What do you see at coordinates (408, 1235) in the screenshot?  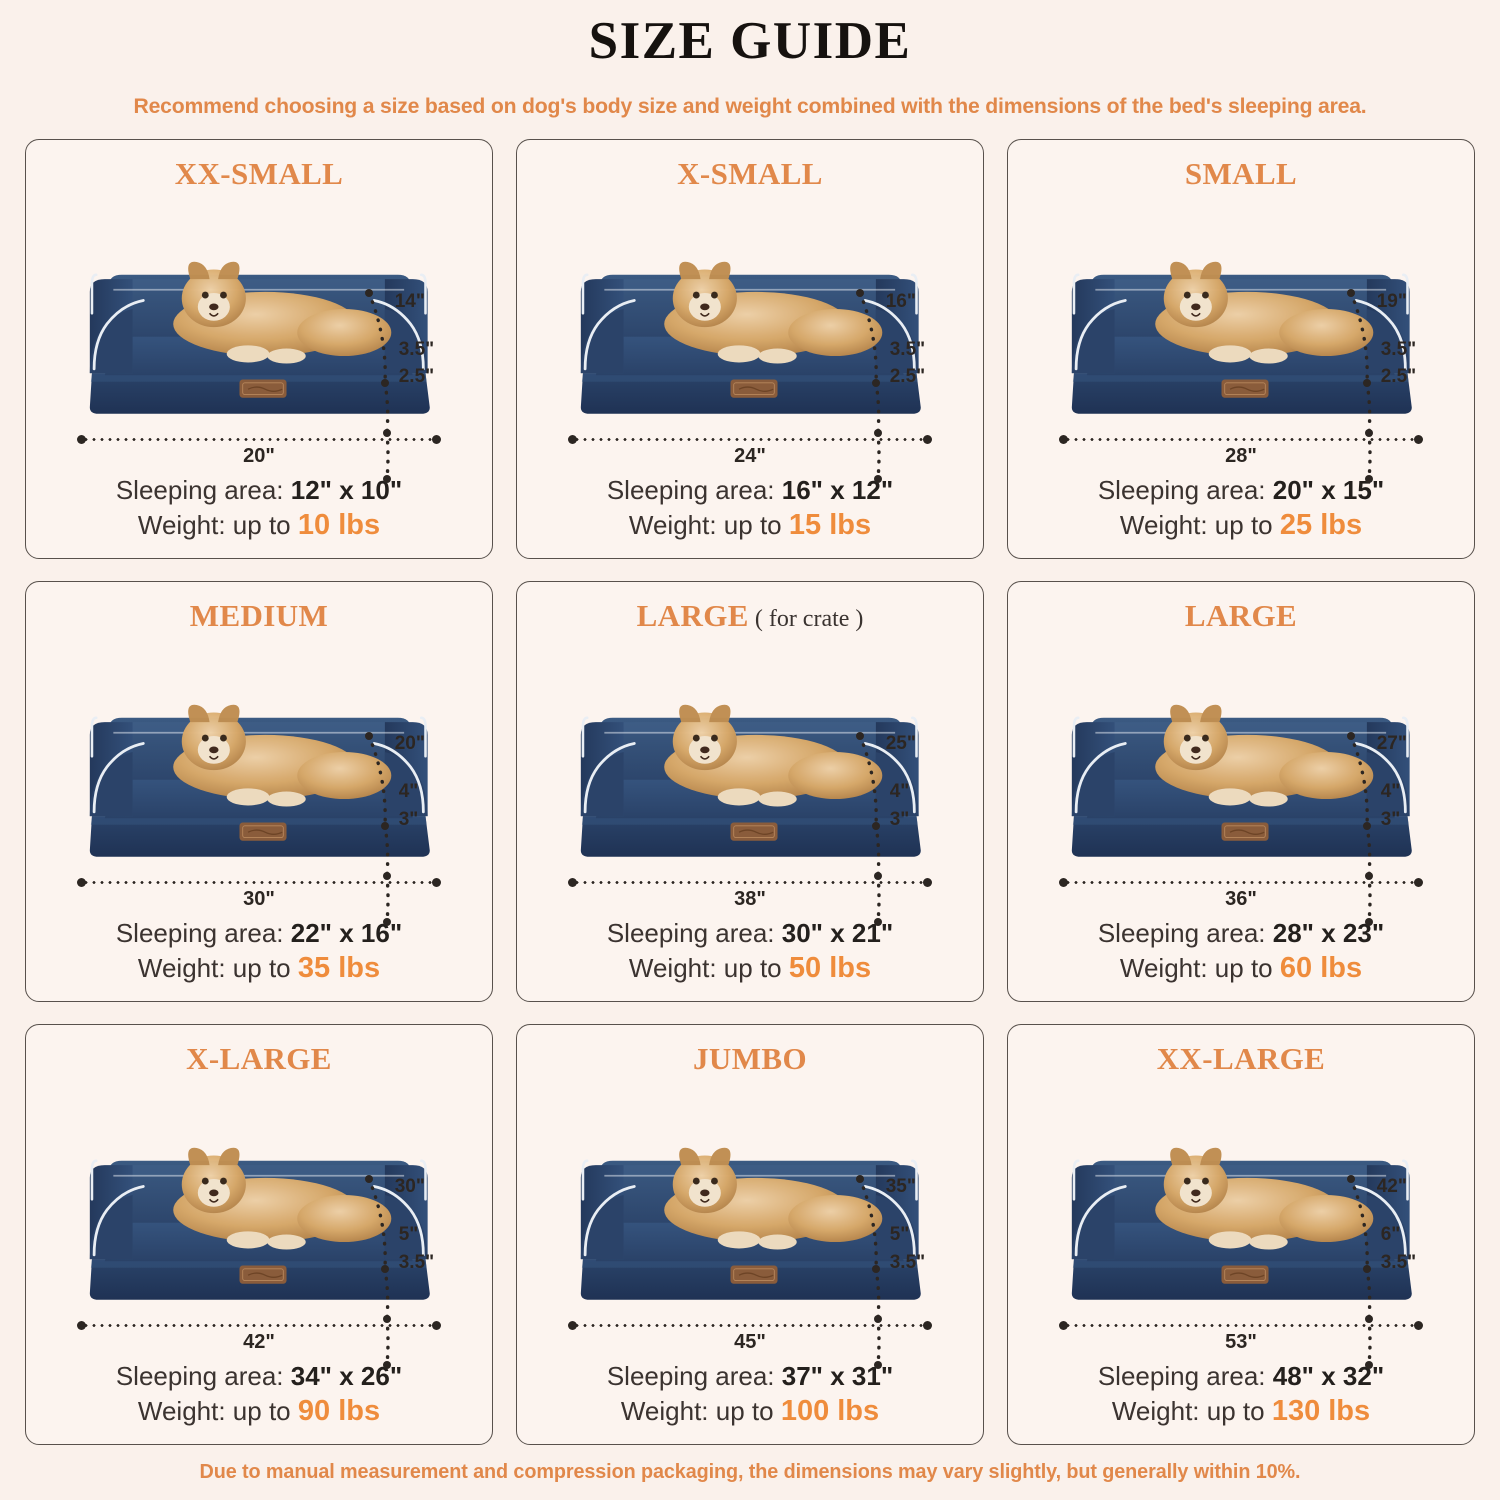 I see `height-label-middle: 5"` at bounding box center [408, 1235].